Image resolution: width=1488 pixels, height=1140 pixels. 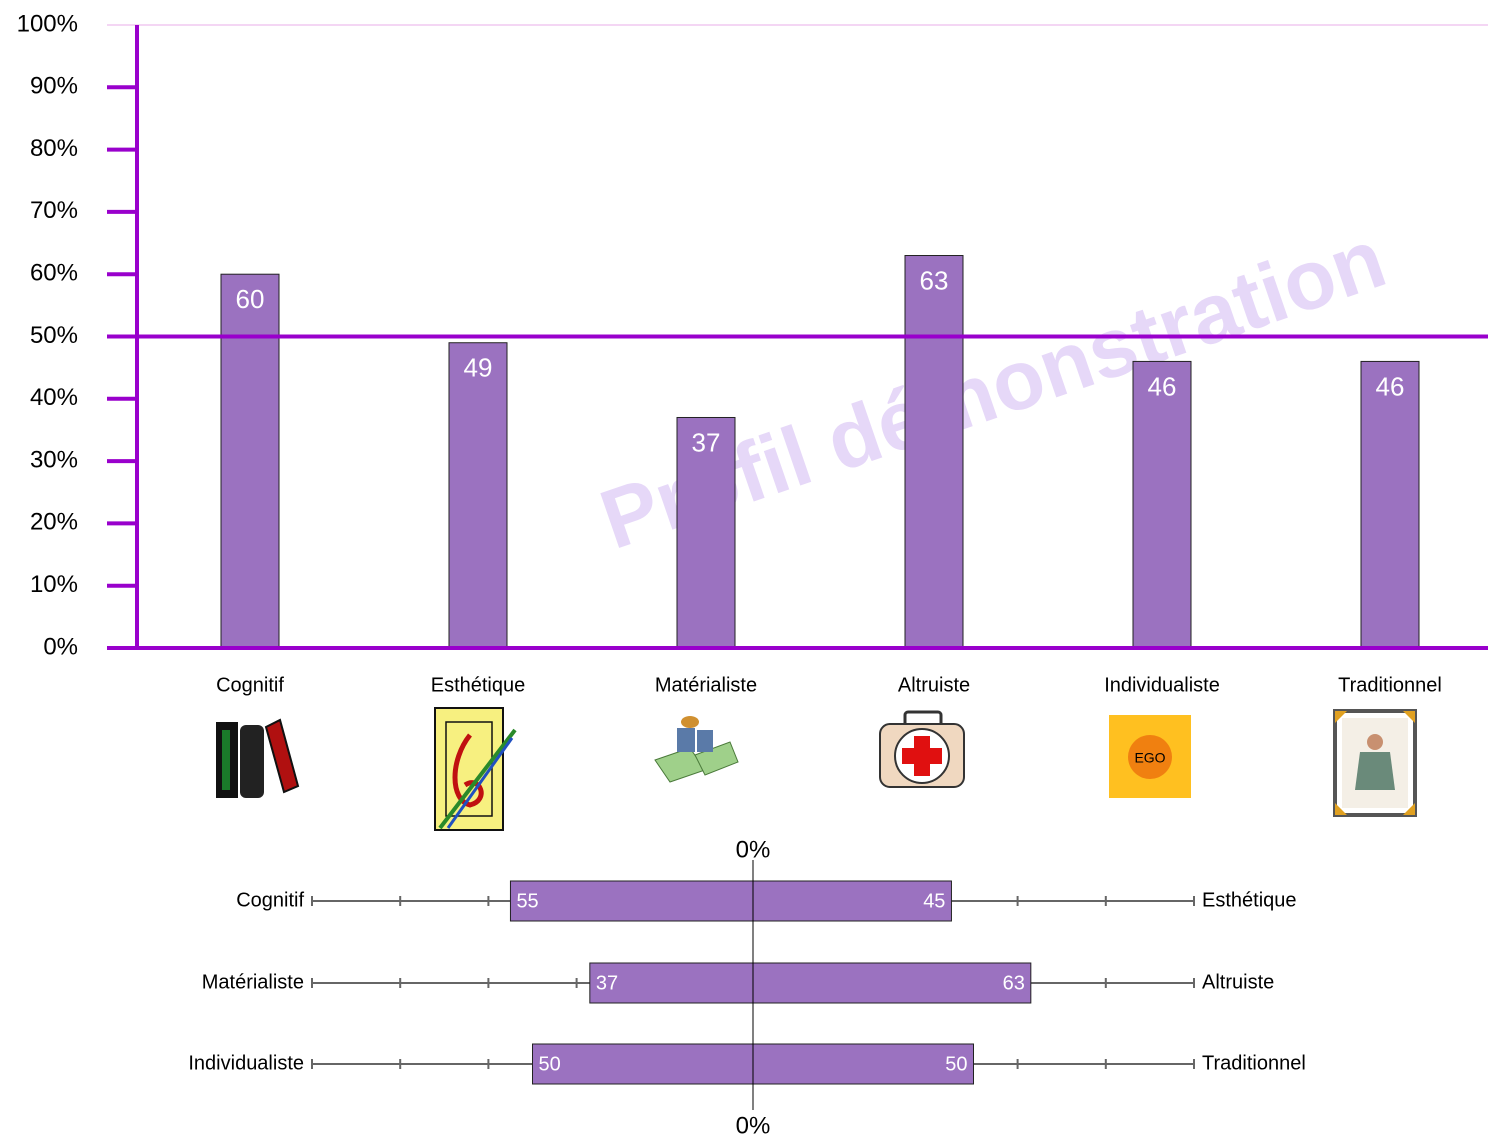 I want to click on icon-art, so click(x=475, y=769).